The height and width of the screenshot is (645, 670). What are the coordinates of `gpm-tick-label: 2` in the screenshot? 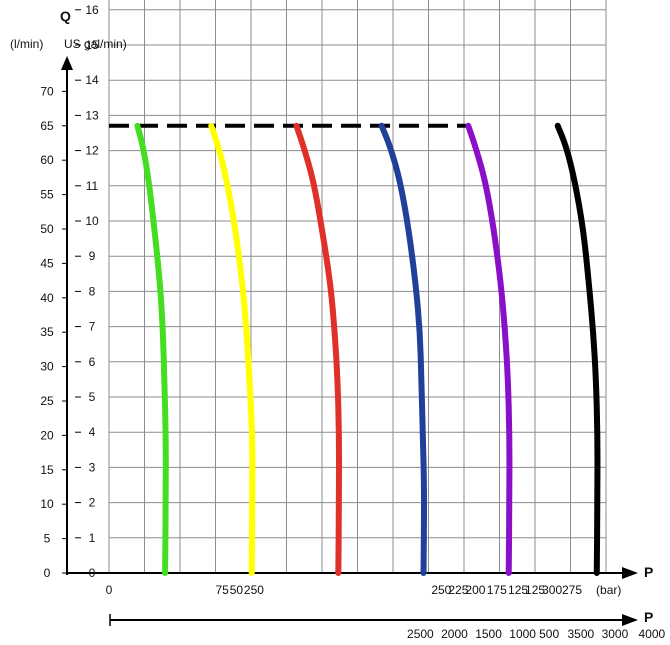 It's located at (92, 503).